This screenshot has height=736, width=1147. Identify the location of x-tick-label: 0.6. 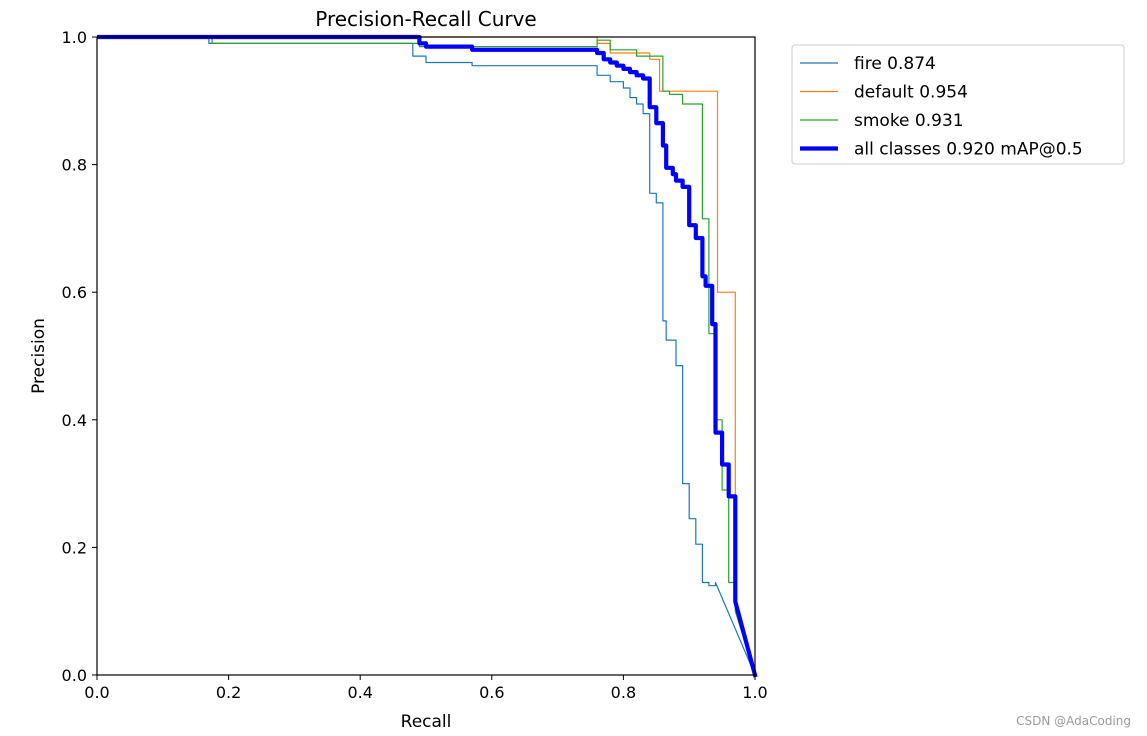
(491, 692).